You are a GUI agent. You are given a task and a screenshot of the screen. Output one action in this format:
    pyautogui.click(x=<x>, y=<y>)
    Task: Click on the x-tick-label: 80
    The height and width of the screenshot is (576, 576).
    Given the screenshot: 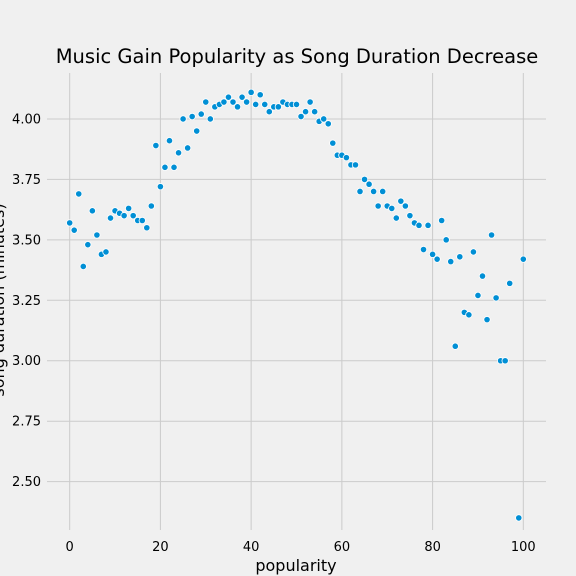 What is the action you would take?
    pyautogui.click(x=432, y=547)
    